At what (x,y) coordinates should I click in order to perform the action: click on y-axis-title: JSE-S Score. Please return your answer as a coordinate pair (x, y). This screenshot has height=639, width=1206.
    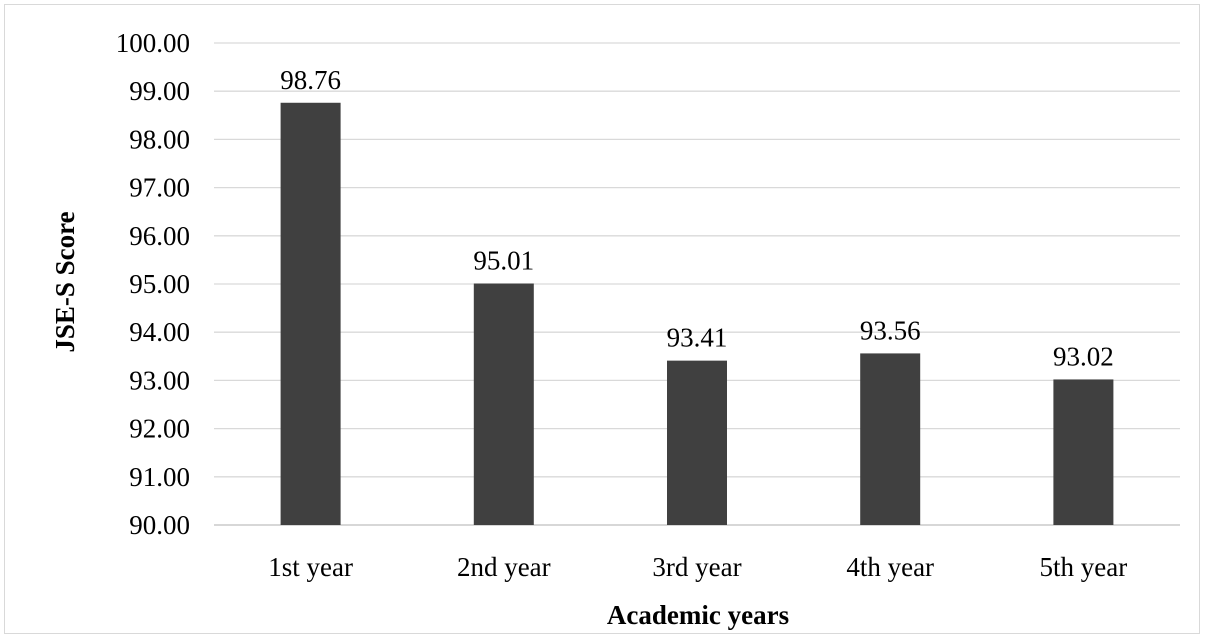
    Looking at the image, I should click on (65, 281).